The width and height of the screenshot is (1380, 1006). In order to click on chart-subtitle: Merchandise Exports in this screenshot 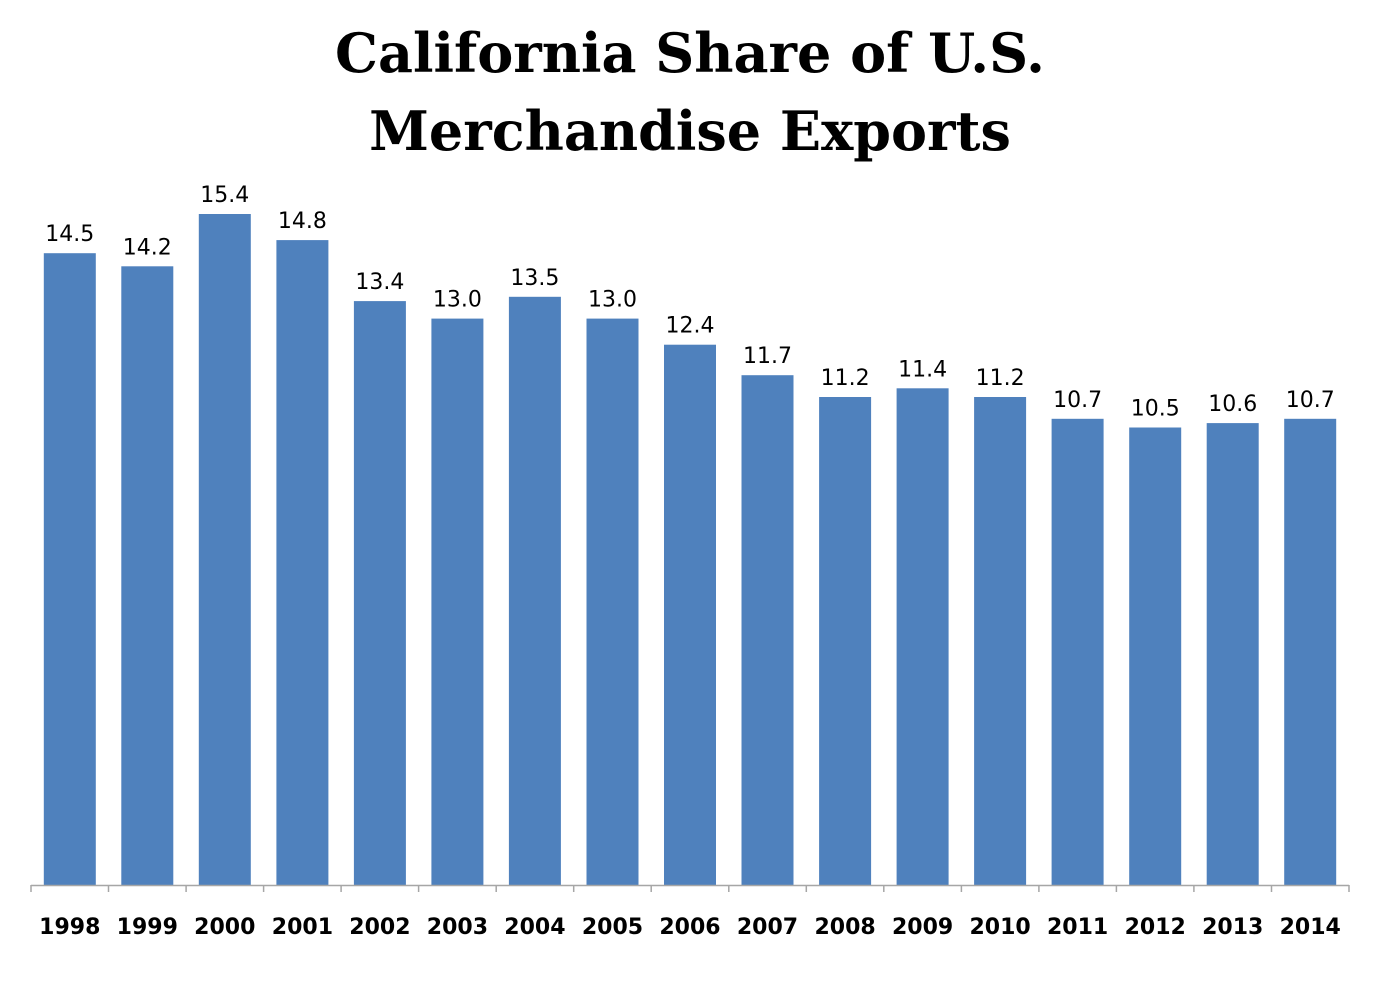, I will do `click(690, 131)`.